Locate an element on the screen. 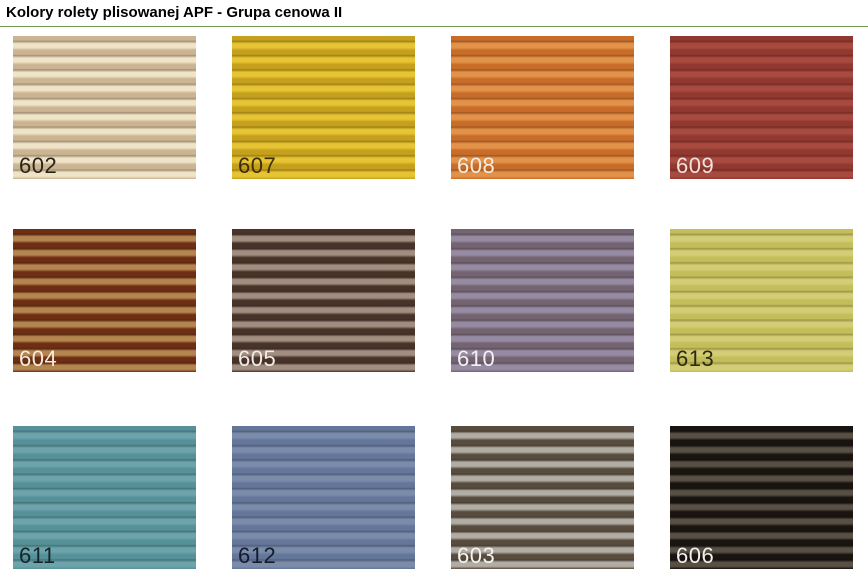 This screenshot has width=868, height=574. swatch-code-label: 608 is located at coordinates (476, 165).